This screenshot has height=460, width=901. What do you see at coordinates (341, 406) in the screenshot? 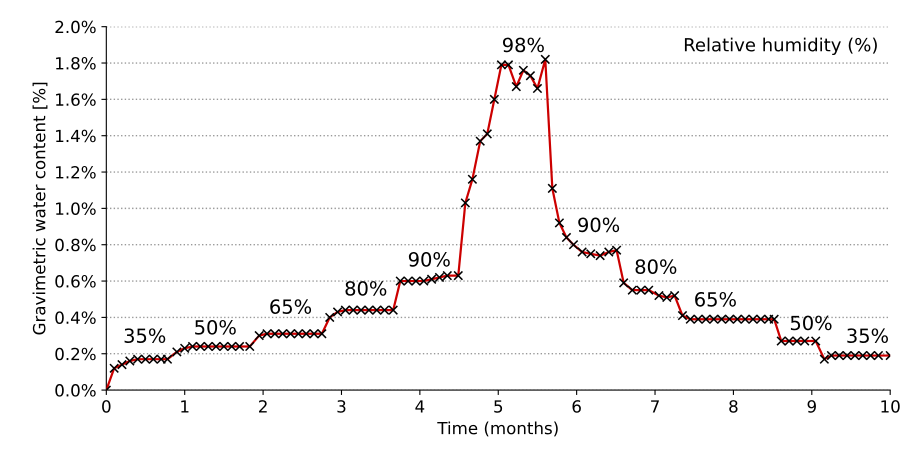
I see `x-tick-label: 3` at bounding box center [341, 406].